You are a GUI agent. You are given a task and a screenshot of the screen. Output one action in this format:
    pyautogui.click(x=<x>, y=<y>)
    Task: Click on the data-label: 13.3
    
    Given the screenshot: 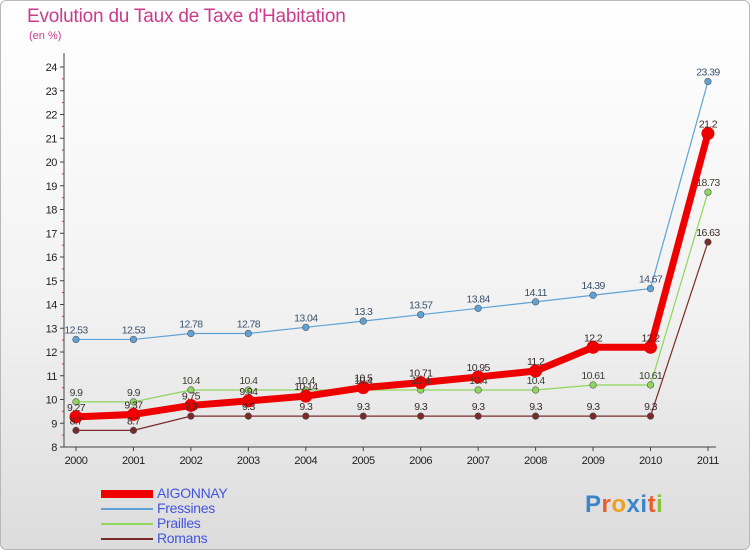 What is the action you would take?
    pyautogui.click(x=363, y=312)
    